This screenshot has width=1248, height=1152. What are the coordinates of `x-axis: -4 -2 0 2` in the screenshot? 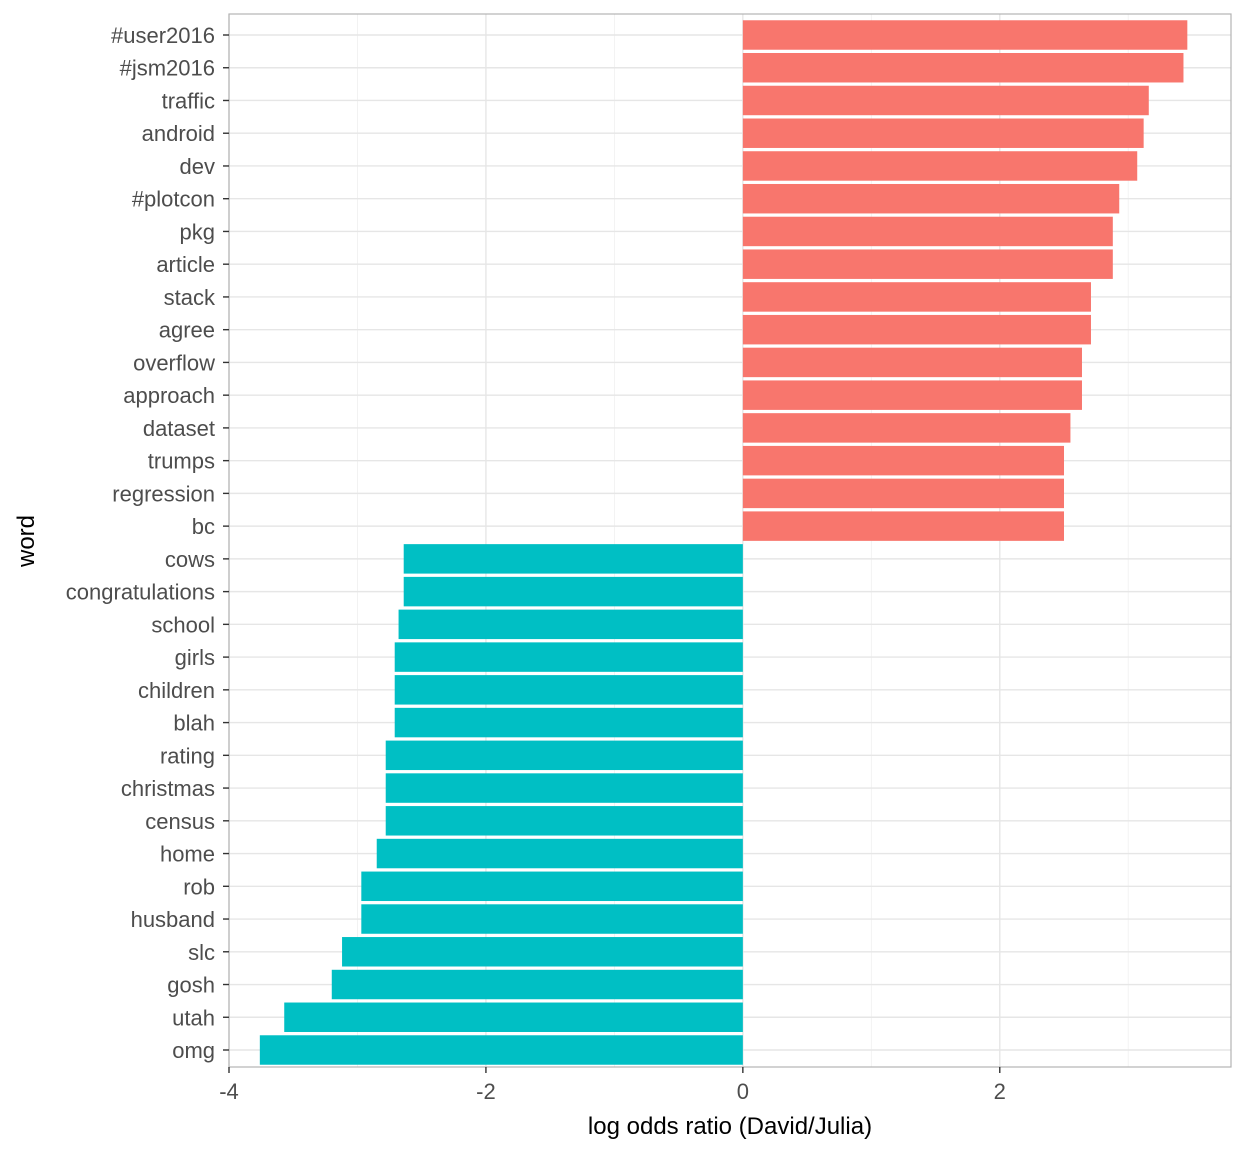 It's located at (612, 1085).